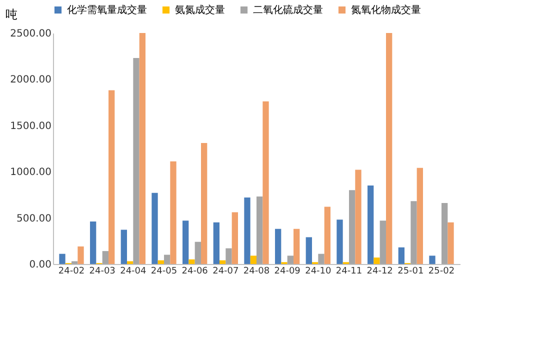 The image size is (534, 345). I want to click on x-tick-label: 24-03, so click(102, 271).